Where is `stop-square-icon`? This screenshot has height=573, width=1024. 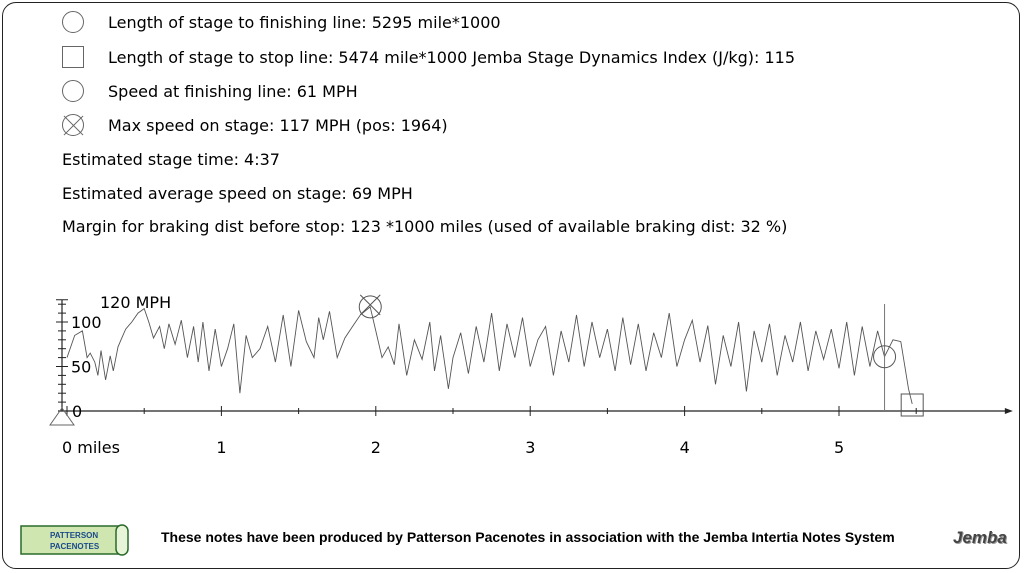 stop-square-icon is located at coordinates (73, 57).